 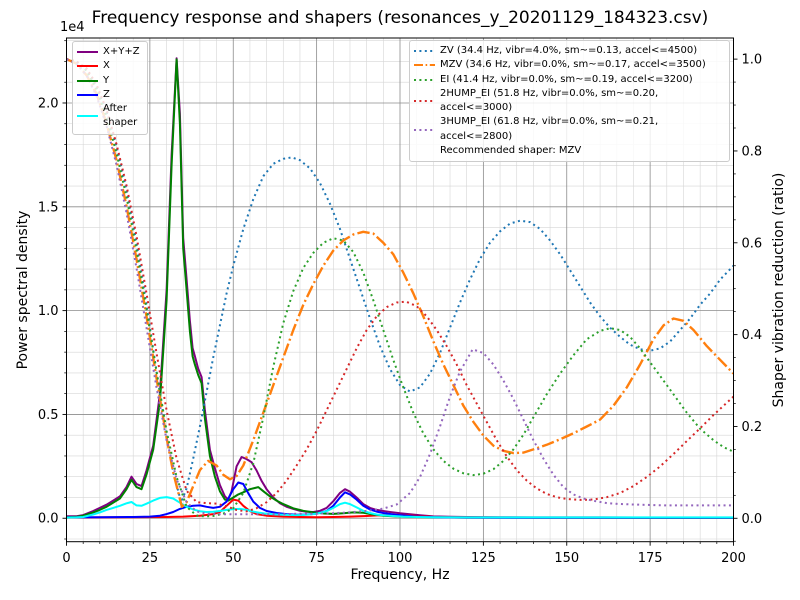 I want to click on tick-label-y-left: 1.0, so click(x=48, y=311).